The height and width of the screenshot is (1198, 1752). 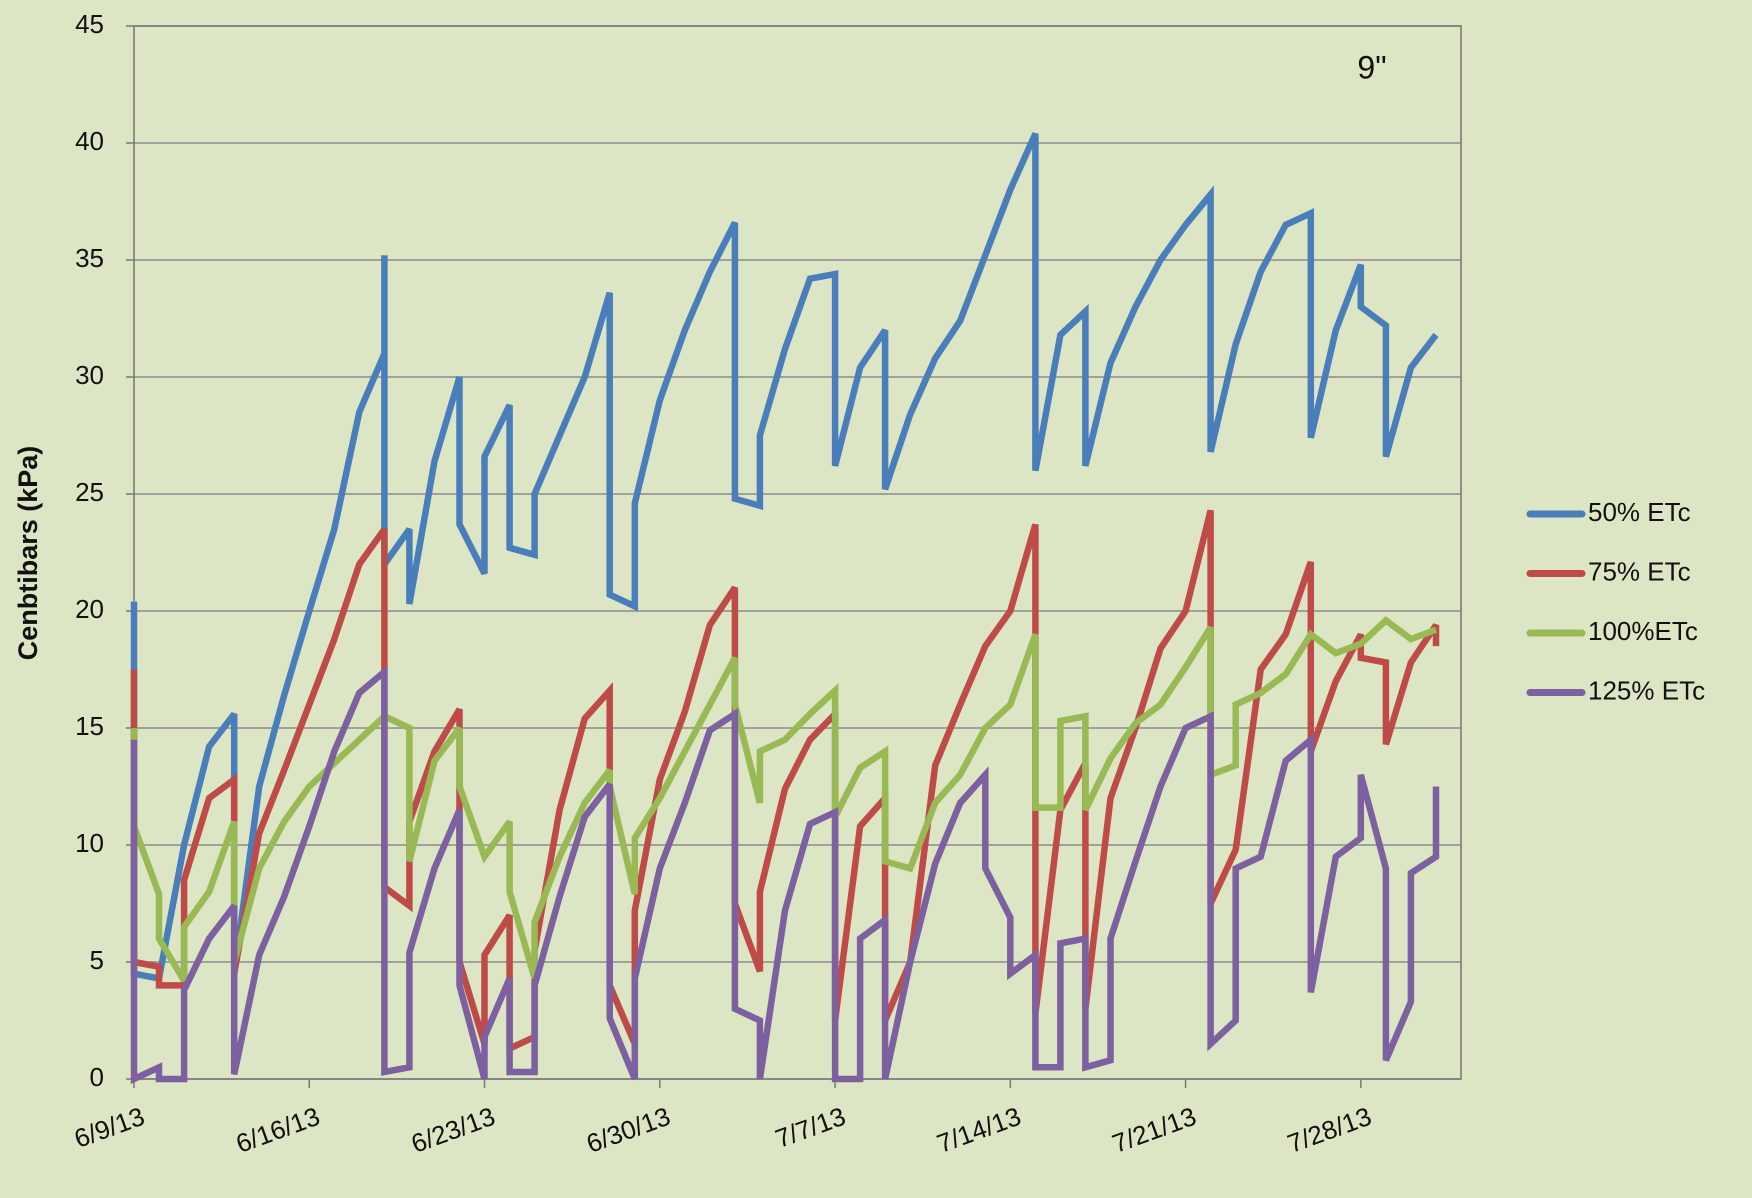 I want to click on legend-label: 100%ETc, so click(x=1643, y=631).